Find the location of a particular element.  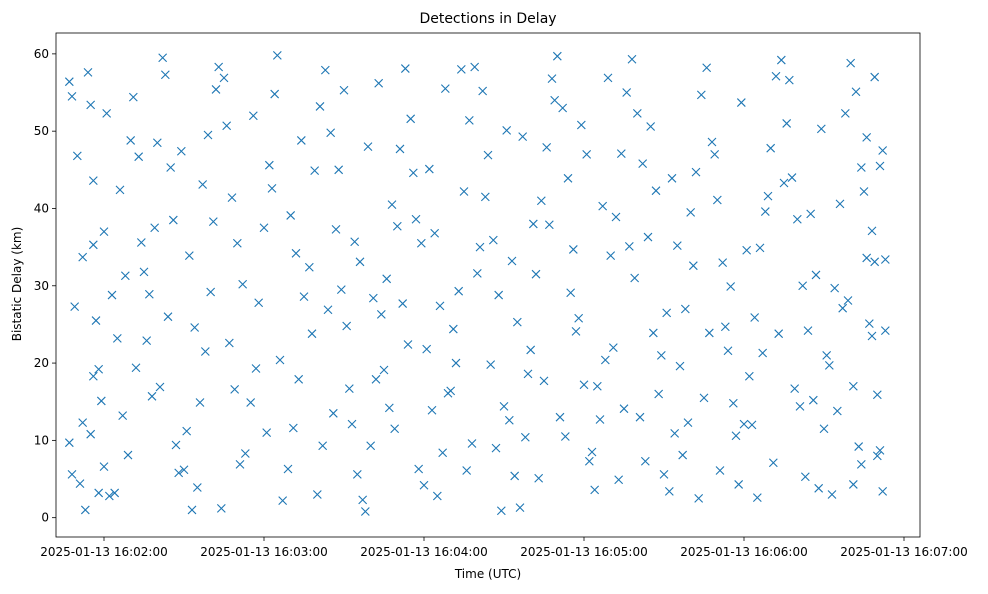

y-axis-label: Bistatic Delay (km) is located at coordinates (17, 284).